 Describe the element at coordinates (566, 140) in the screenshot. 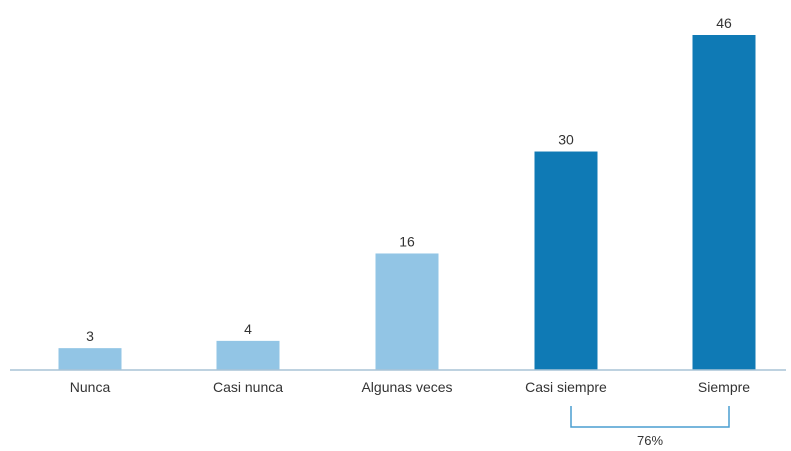

I see `value-label: 30` at that location.